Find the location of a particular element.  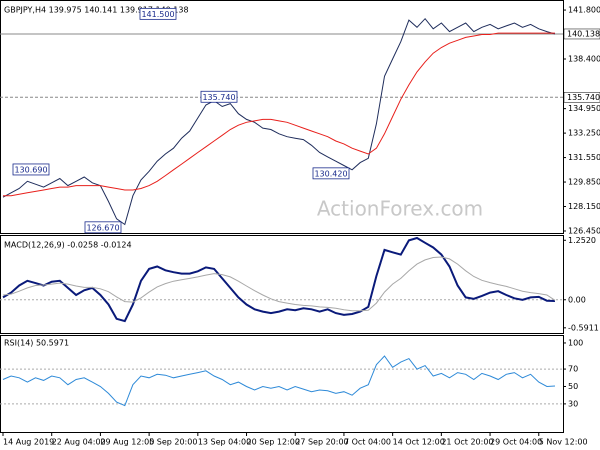

x-tick-label: 7 Oct 04:00 is located at coordinates (367, 442).